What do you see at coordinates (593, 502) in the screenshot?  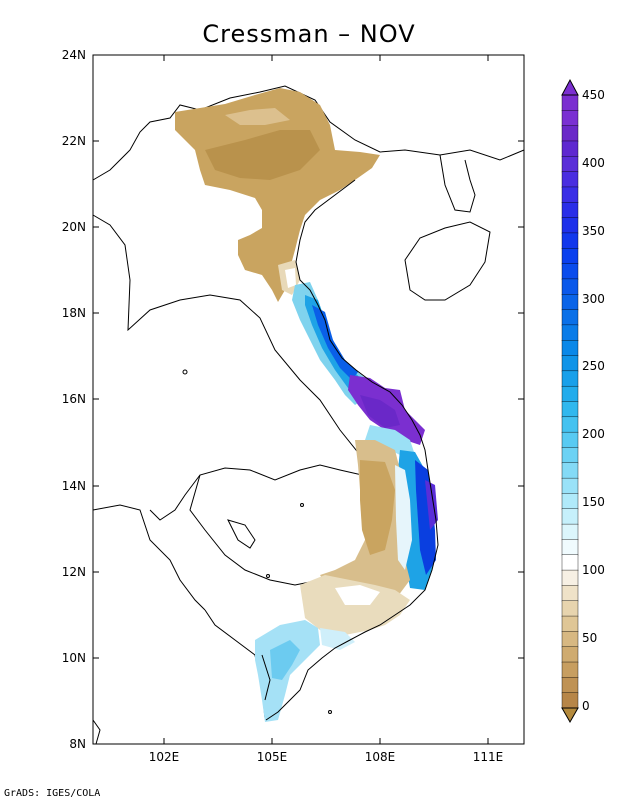 I see `colorbar-label-150: 150` at bounding box center [593, 502].